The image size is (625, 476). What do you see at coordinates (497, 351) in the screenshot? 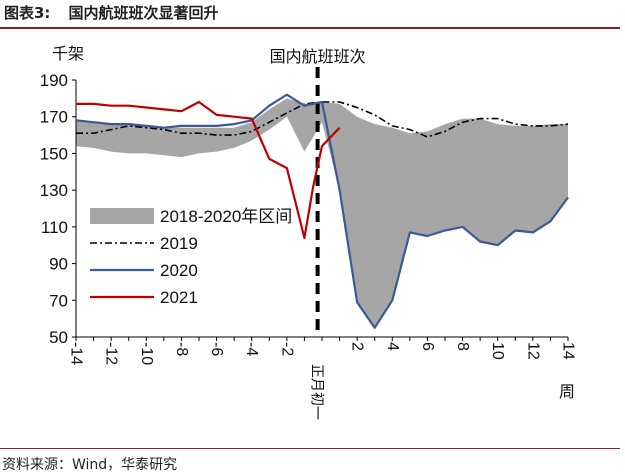
I see `x-tick-label: 10` at bounding box center [497, 351].